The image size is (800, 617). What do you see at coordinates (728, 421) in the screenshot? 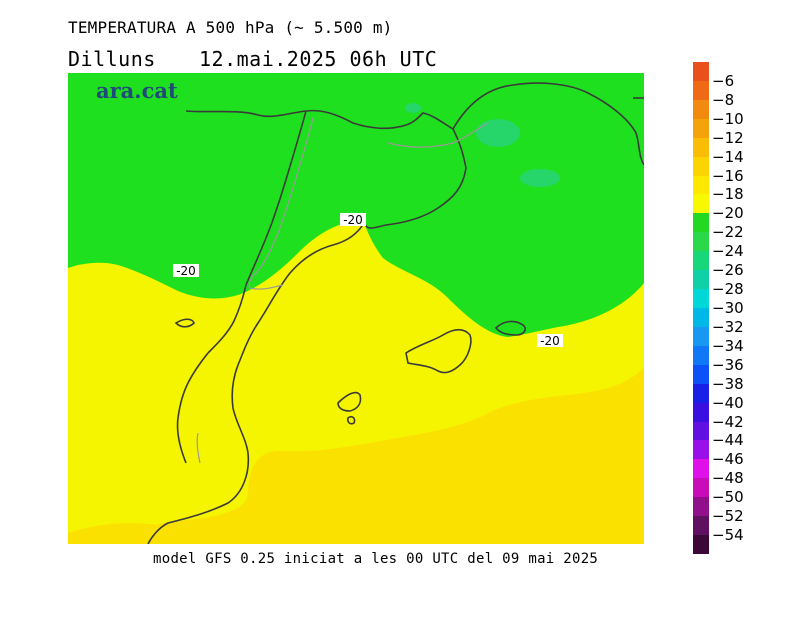
I see `colorbar-tick-label: −42` at bounding box center [728, 421].